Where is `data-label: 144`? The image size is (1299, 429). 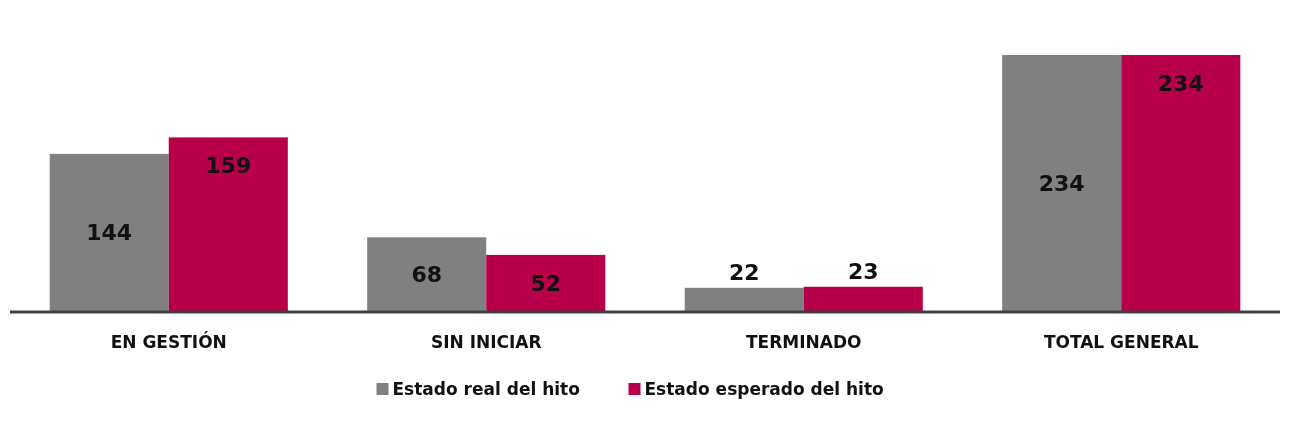
data-label: 144 is located at coordinates (109, 232).